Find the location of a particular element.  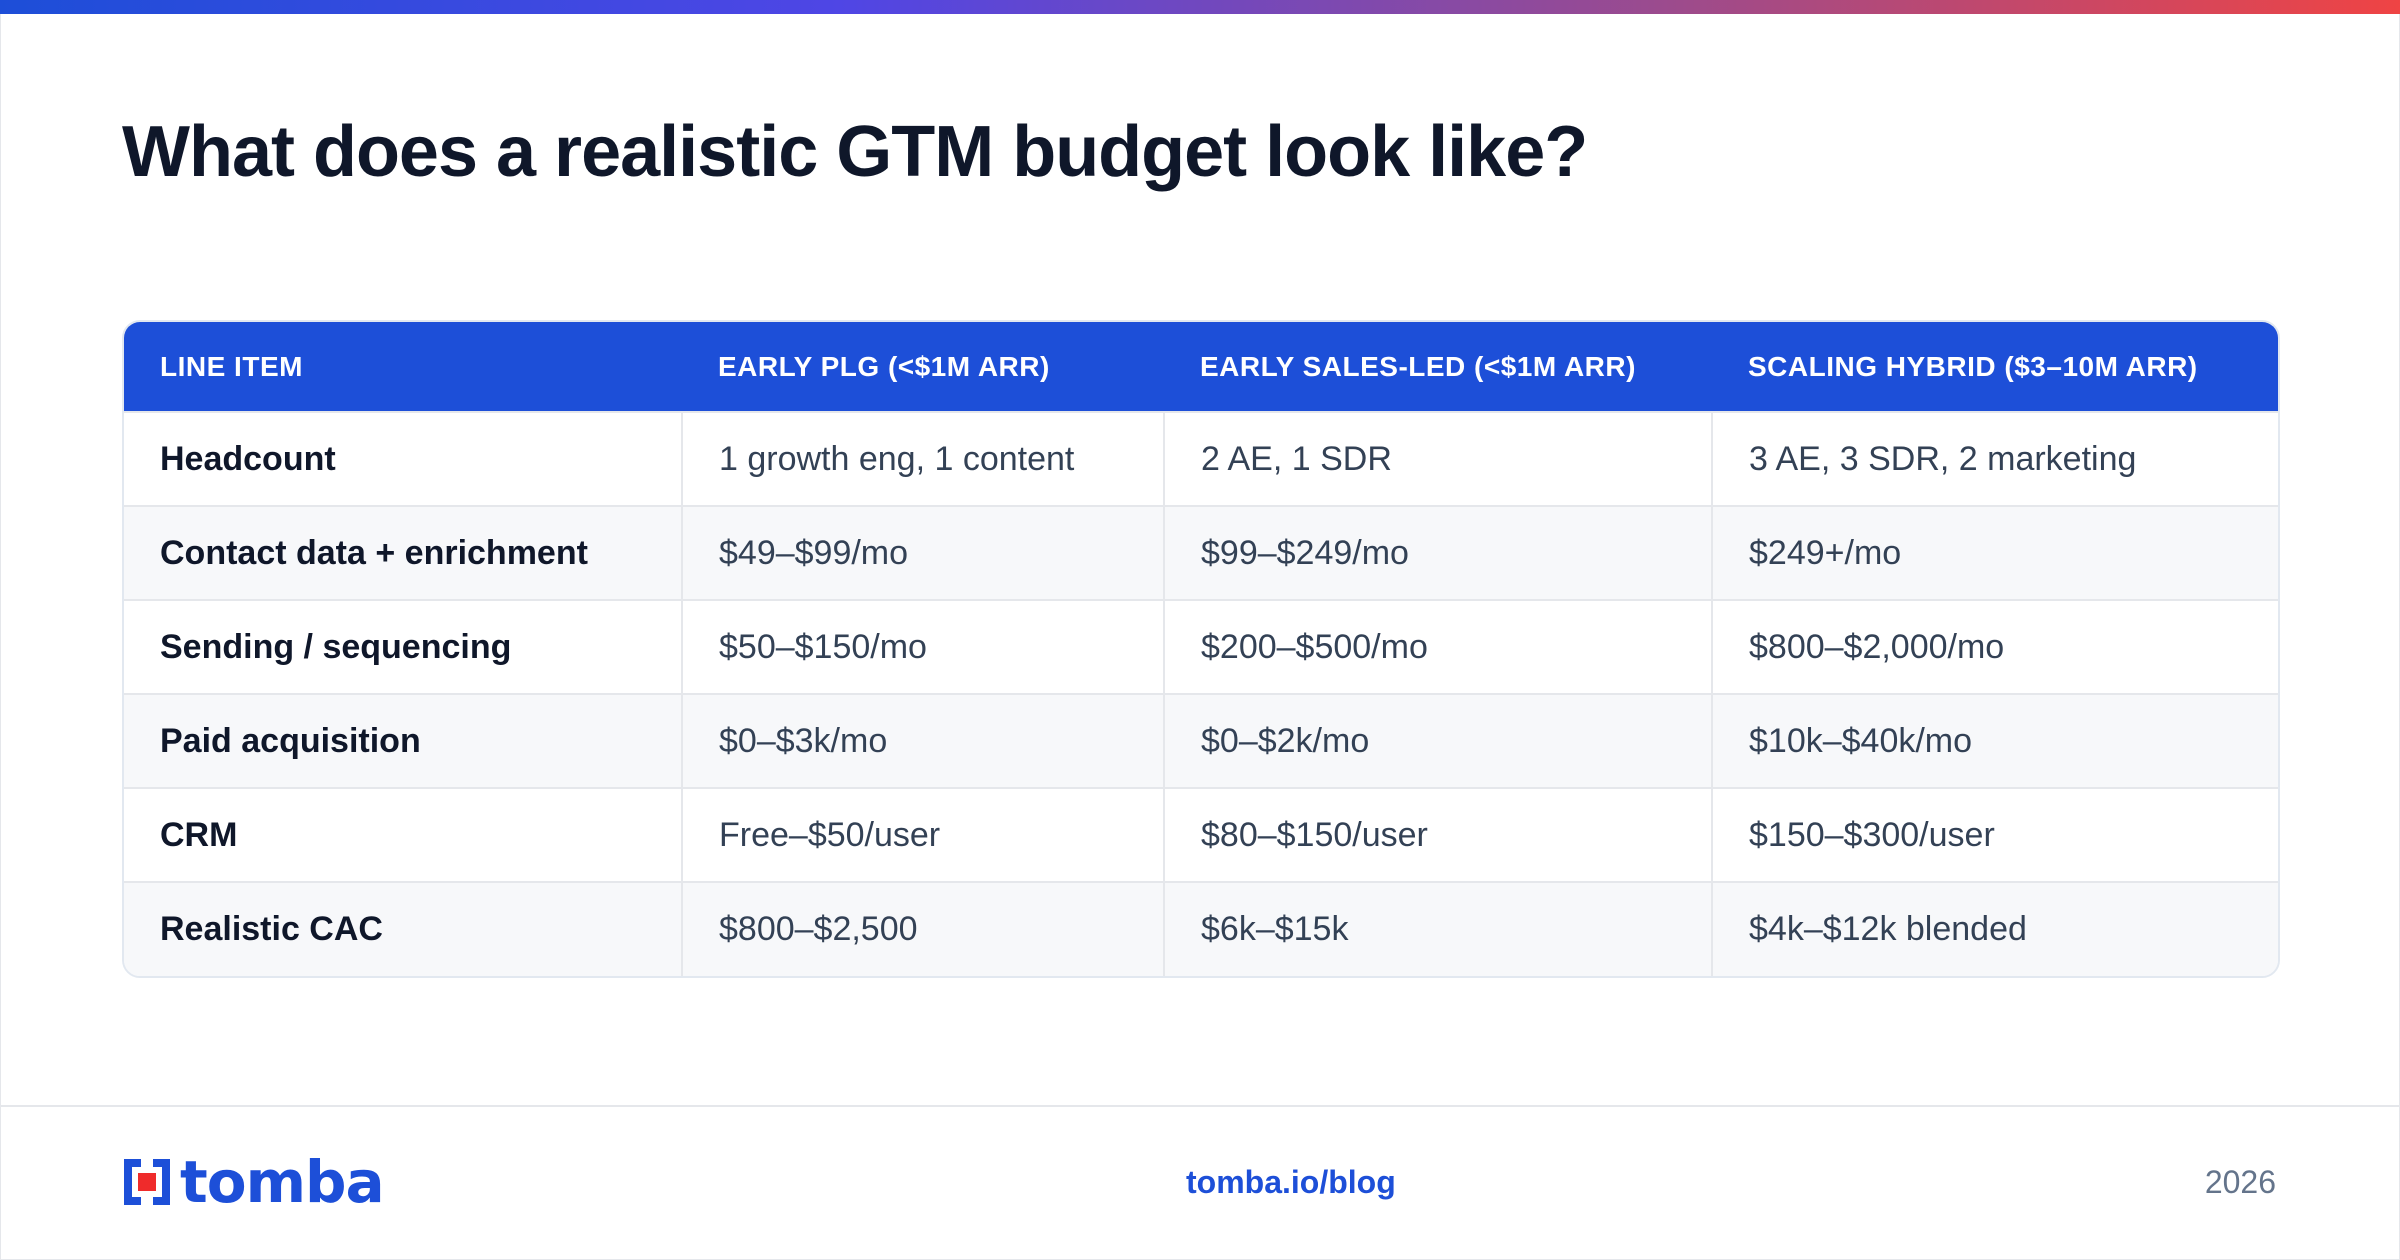

table-cell: $80–$150/user is located at coordinates (1437, 834).